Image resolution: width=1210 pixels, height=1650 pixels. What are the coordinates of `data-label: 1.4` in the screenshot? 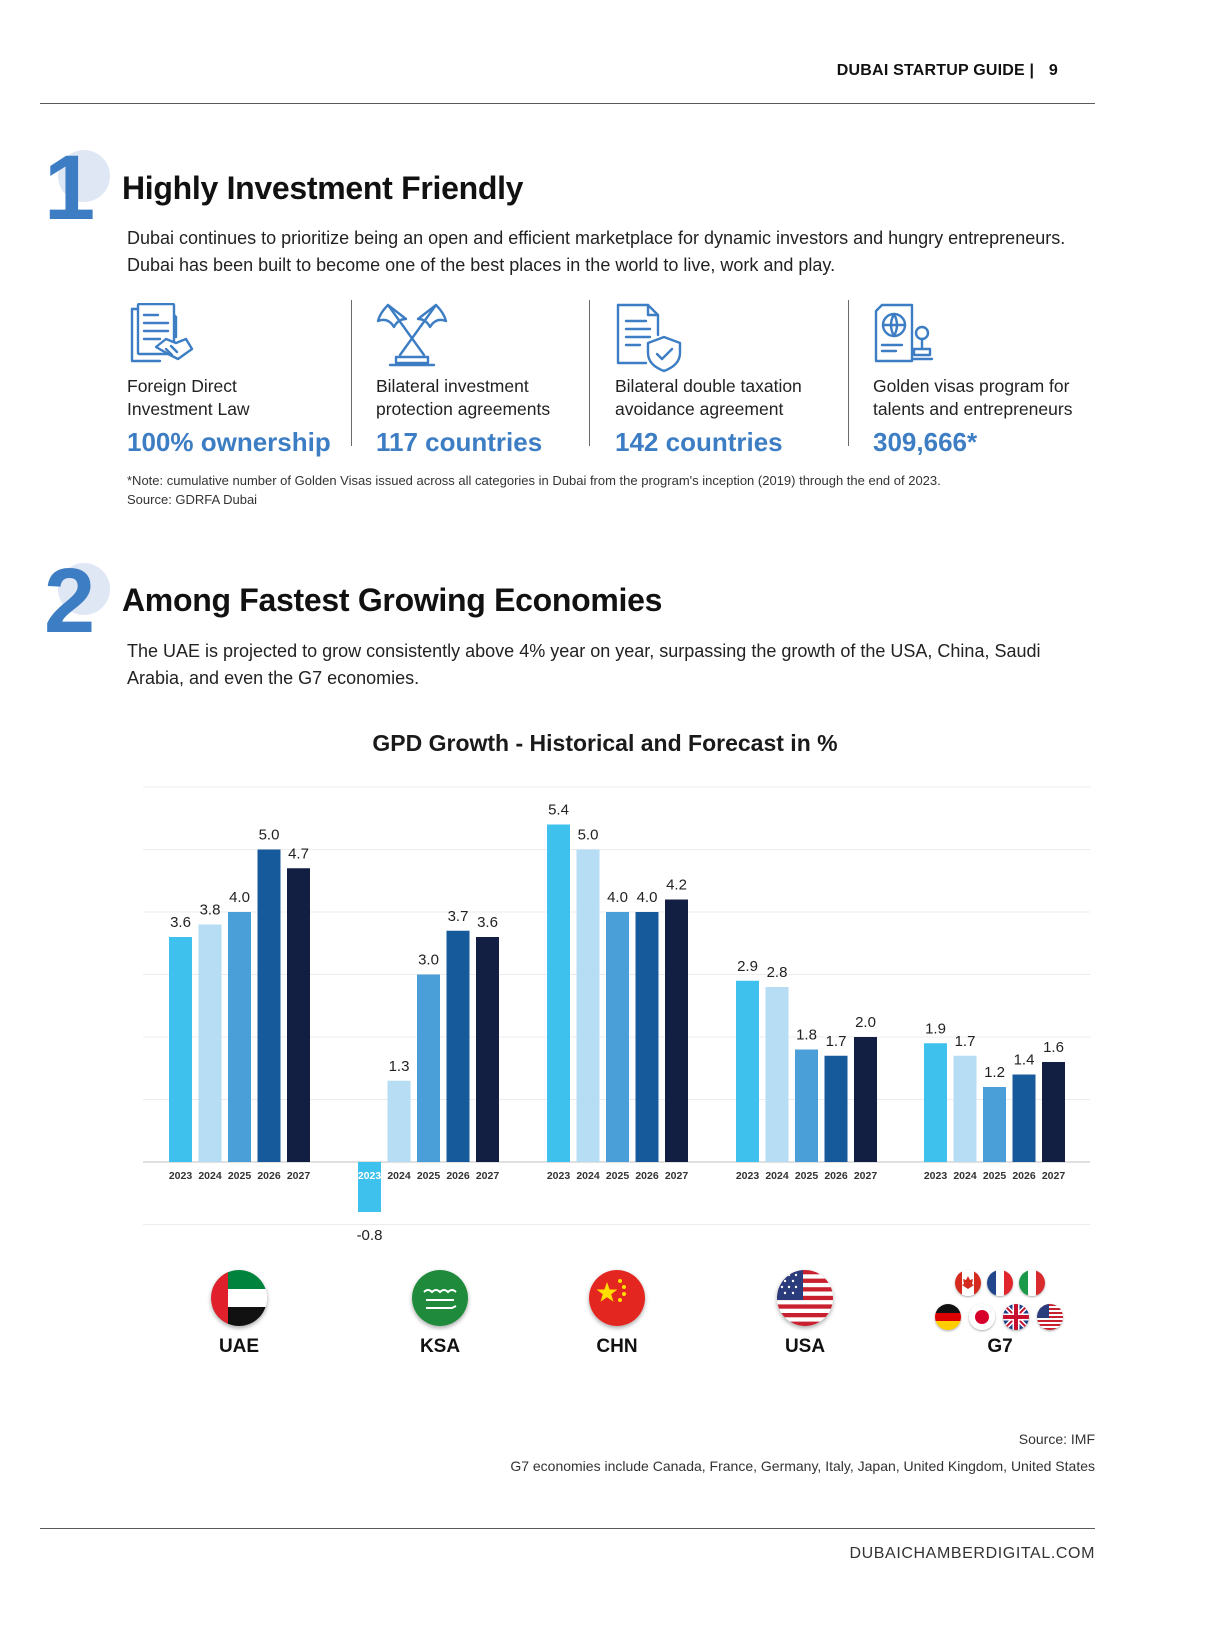 It's located at (1024, 1060).